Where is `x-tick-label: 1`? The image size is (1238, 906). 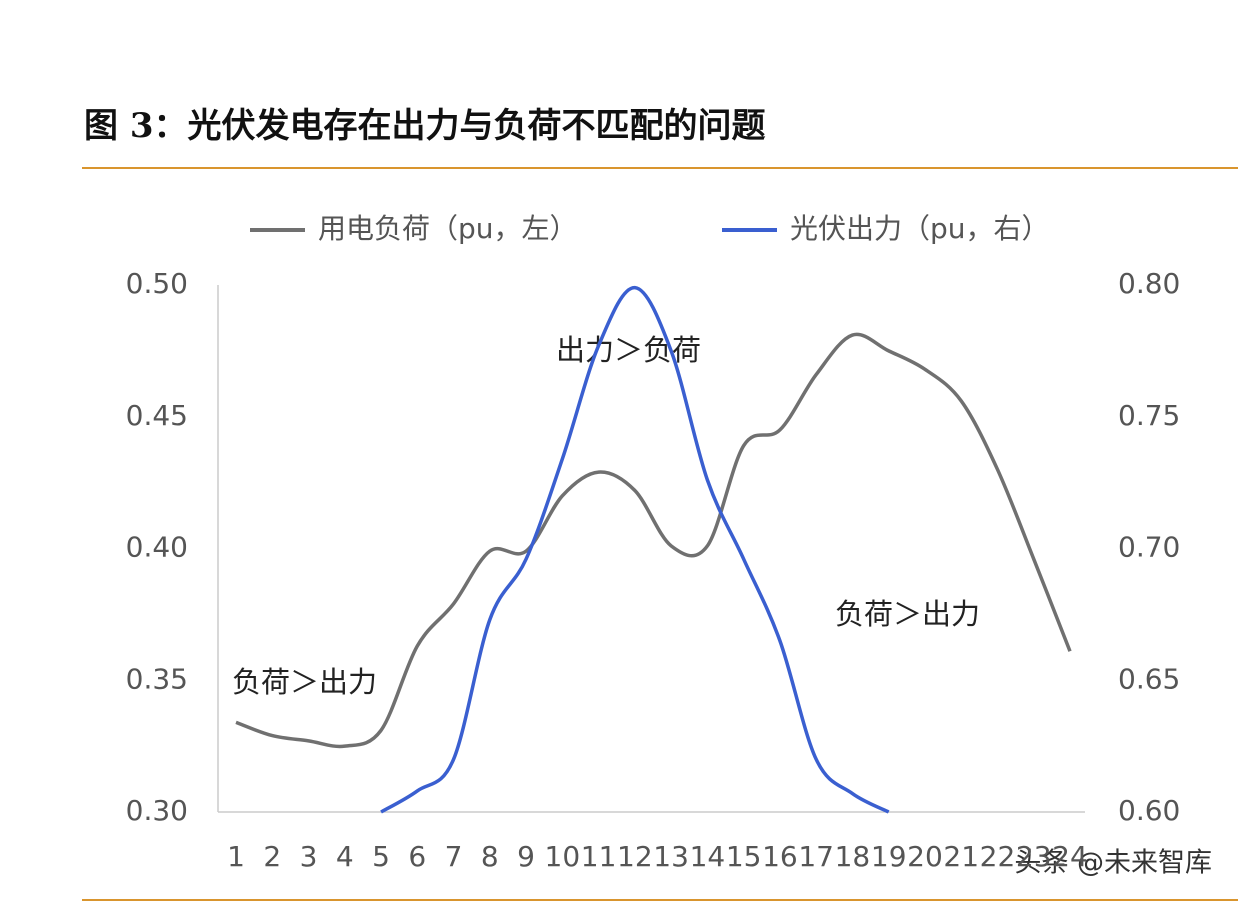
x-tick-label: 1 is located at coordinates (236, 856).